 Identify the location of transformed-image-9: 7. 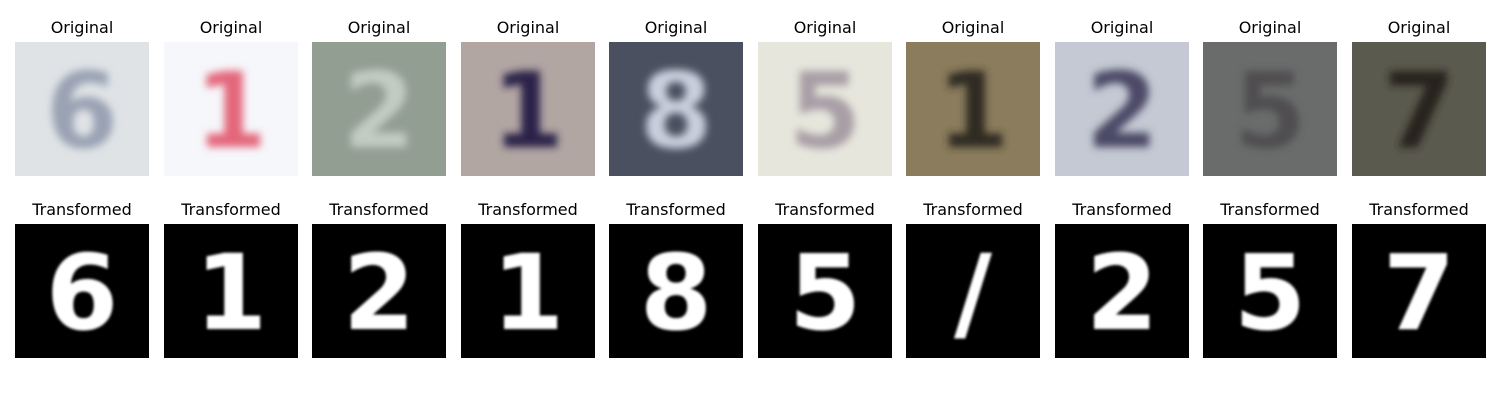
(1419, 291).